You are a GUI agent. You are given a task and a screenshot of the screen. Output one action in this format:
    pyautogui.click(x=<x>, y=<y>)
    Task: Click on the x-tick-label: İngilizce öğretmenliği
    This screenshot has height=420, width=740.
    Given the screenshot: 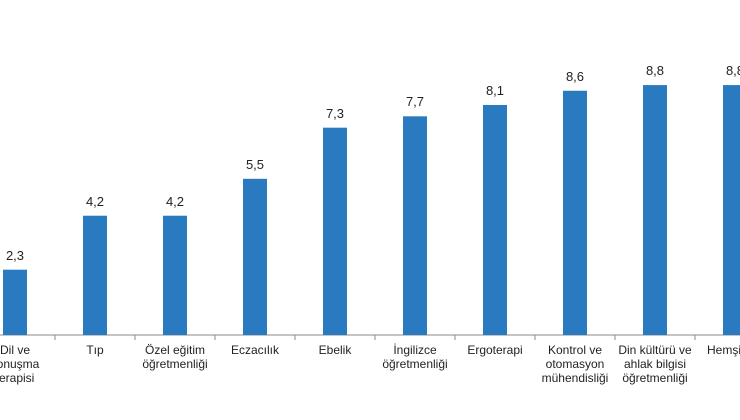 What is the action you would take?
    pyautogui.click(x=415, y=357)
    